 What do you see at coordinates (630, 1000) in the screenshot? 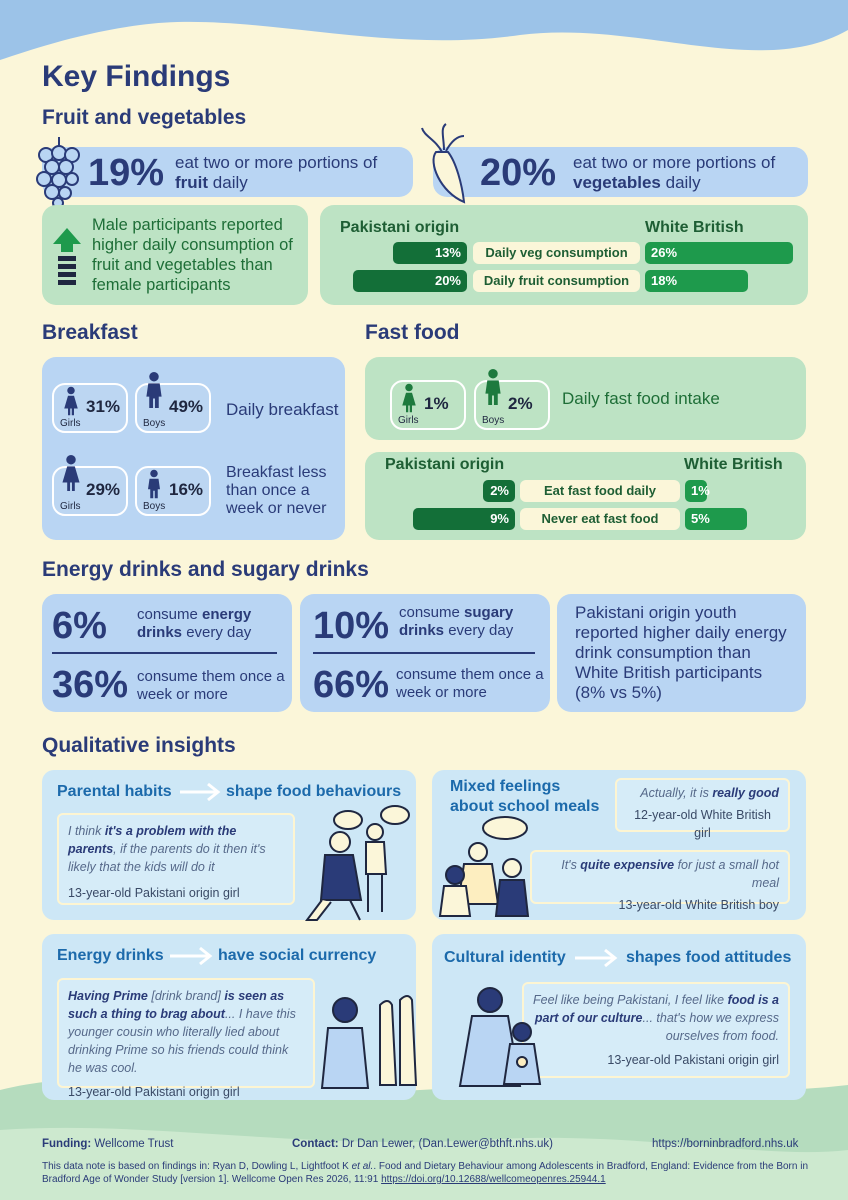
I see `text: Feel like being Pakistani, I feel like` at bounding box center [630, 1000].